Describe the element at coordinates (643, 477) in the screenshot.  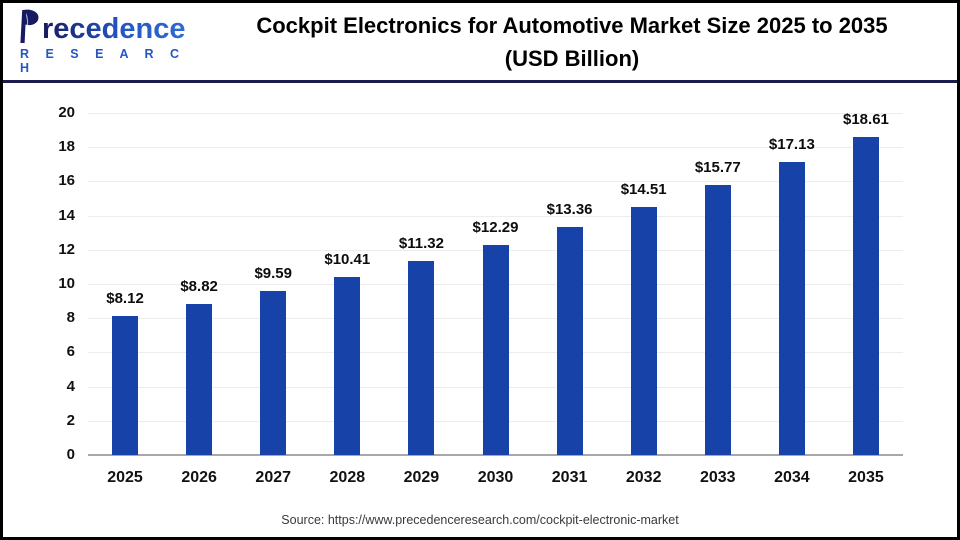
I see `x-tick-label-2032: 2032` at that location.